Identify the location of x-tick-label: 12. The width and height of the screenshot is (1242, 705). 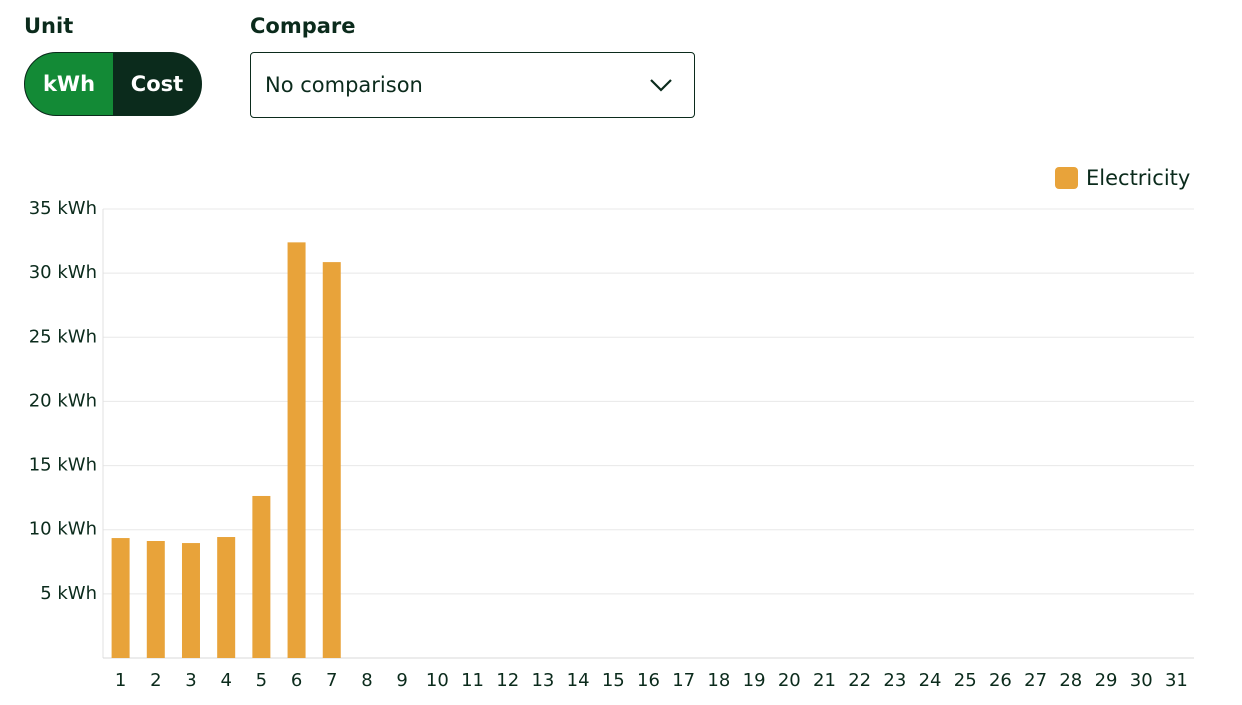
(507, 680).